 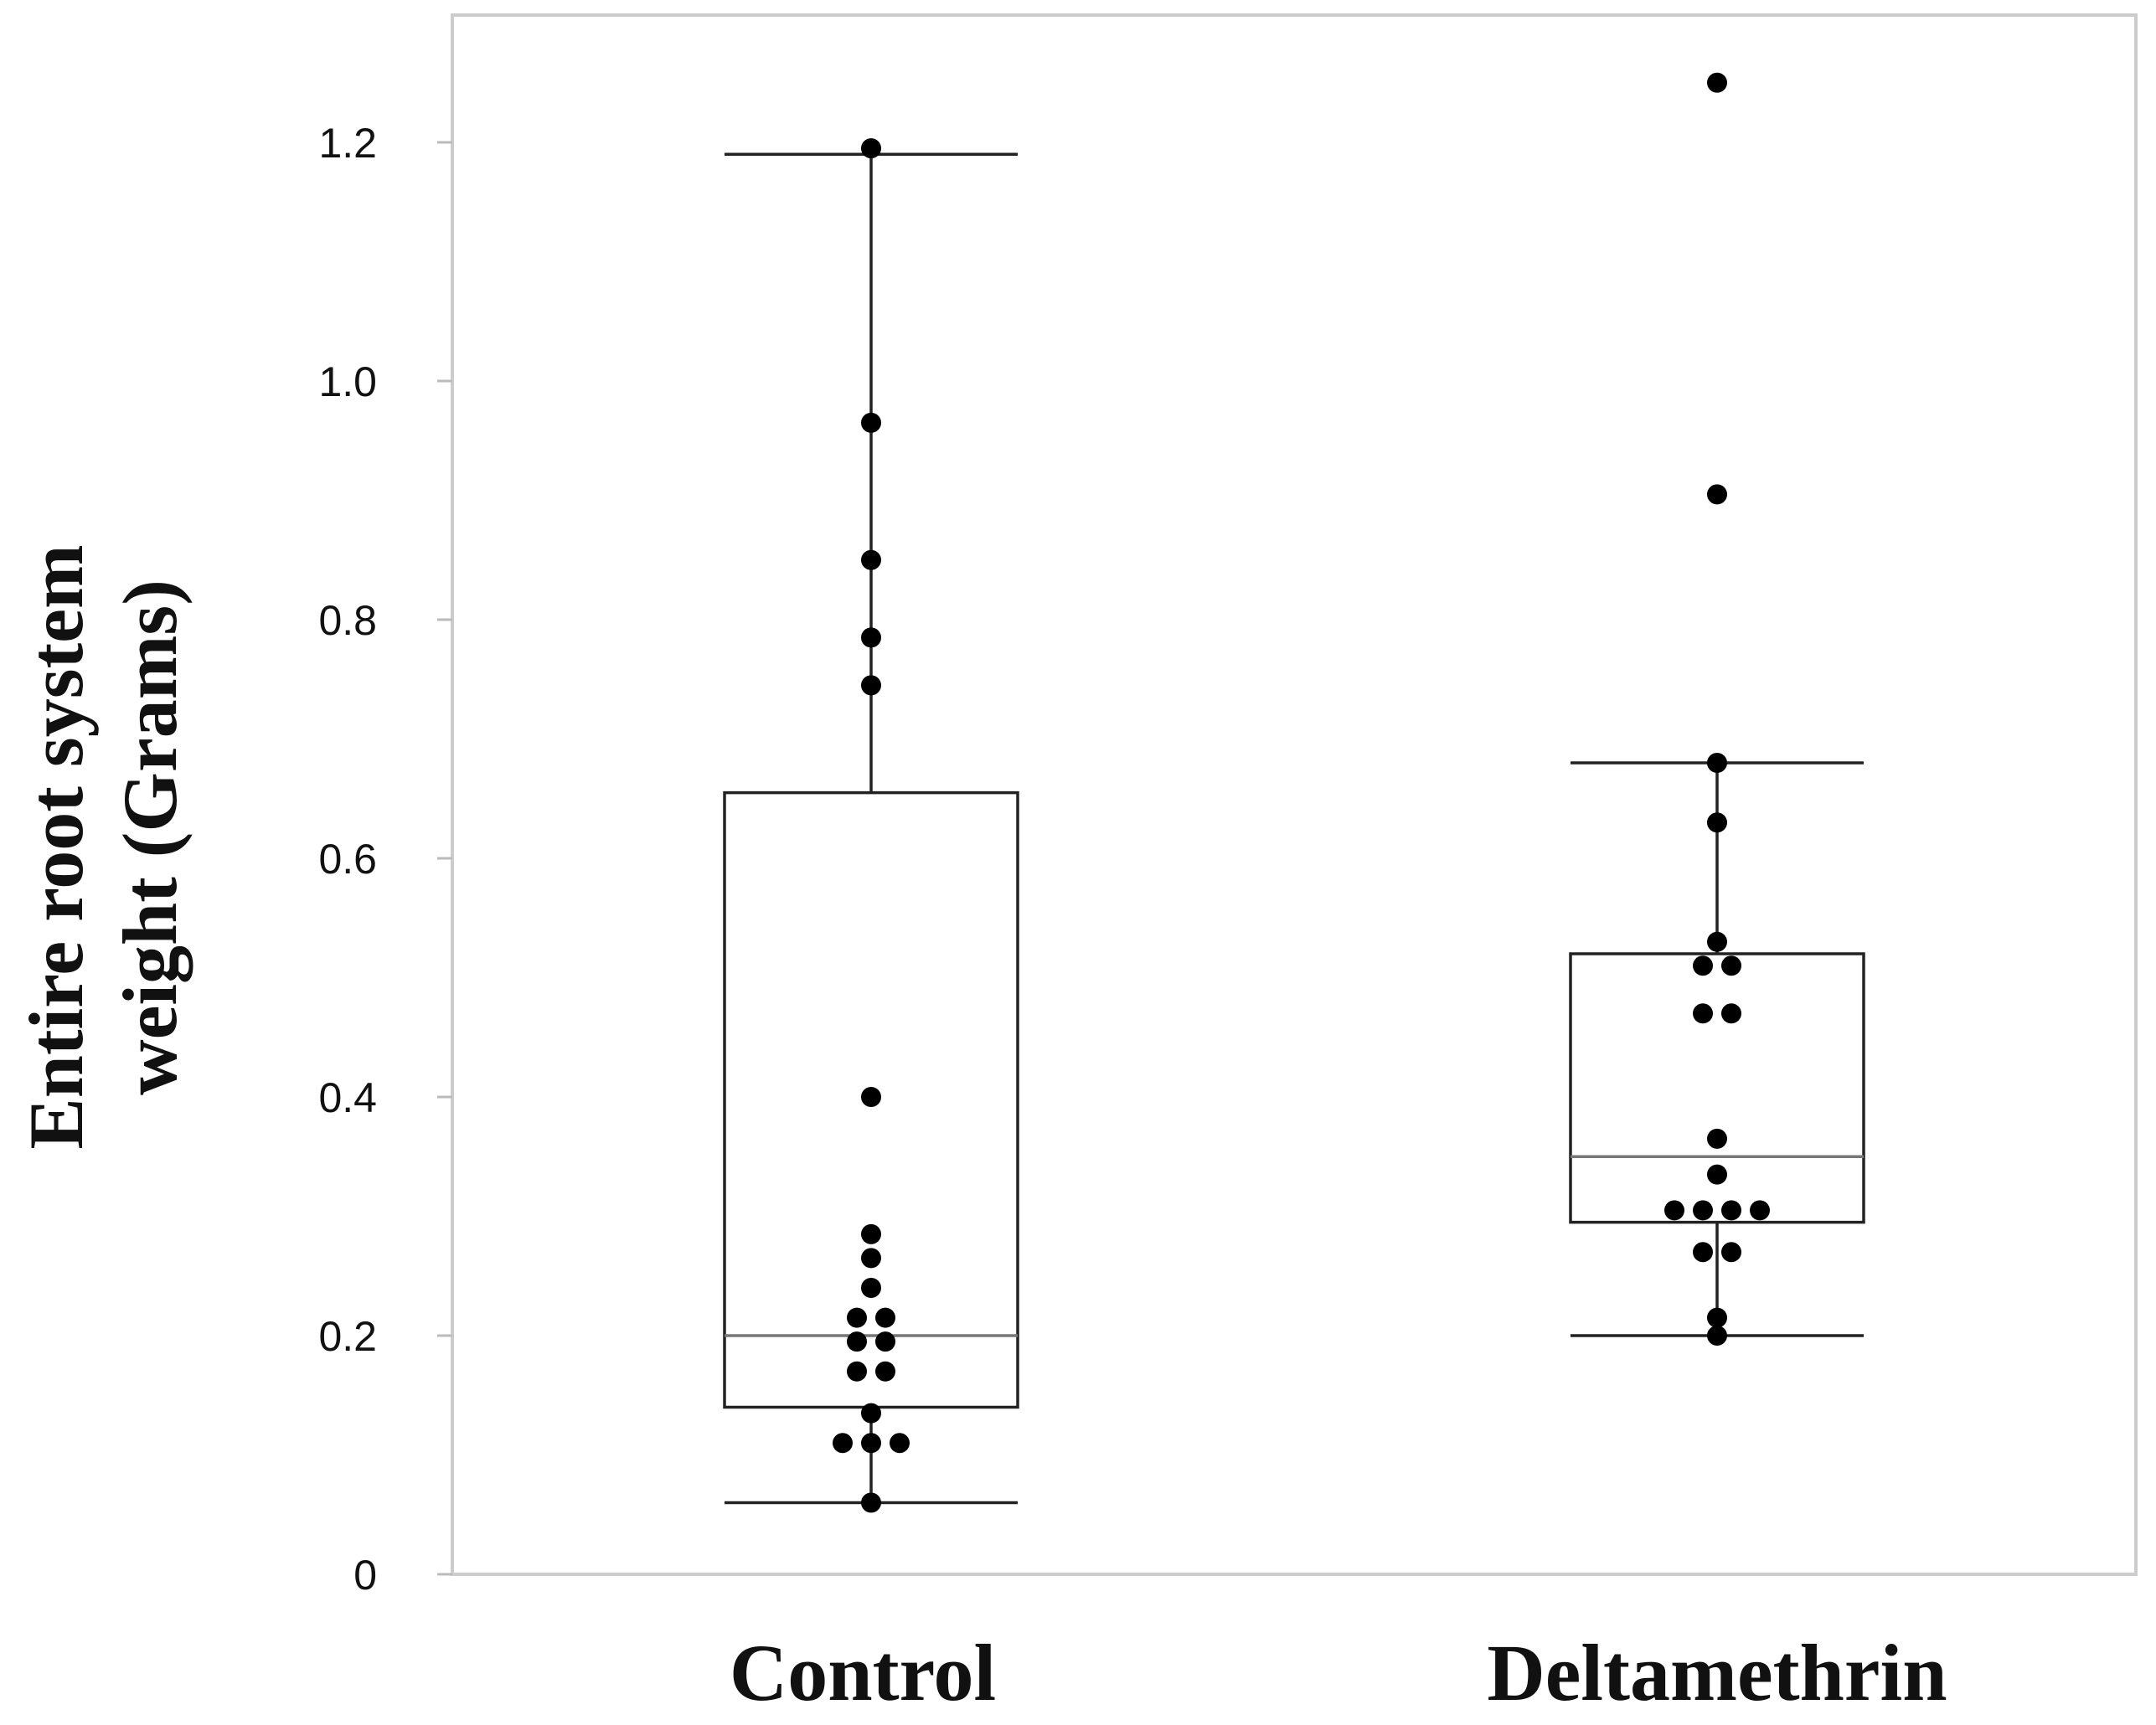 What do you see at coordinates (348, 620) in the screenshot?
I see `y-tick-label: 0.8` at bounding box center [348, 620].